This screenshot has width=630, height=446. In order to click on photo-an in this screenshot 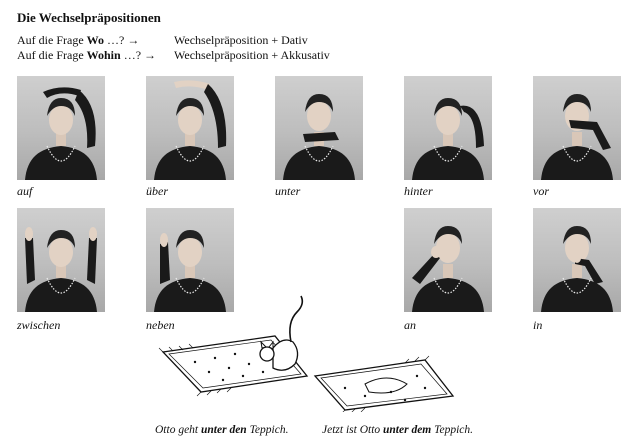, I will do `click(448, 260)`.